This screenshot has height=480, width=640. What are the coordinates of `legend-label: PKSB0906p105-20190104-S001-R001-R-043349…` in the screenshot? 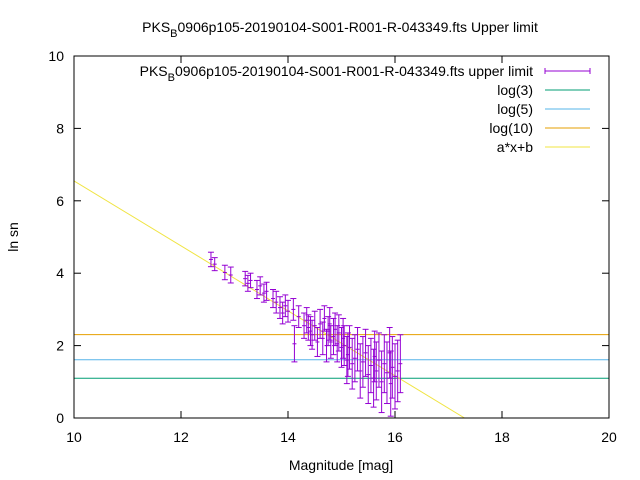 It's located at (336, 73).